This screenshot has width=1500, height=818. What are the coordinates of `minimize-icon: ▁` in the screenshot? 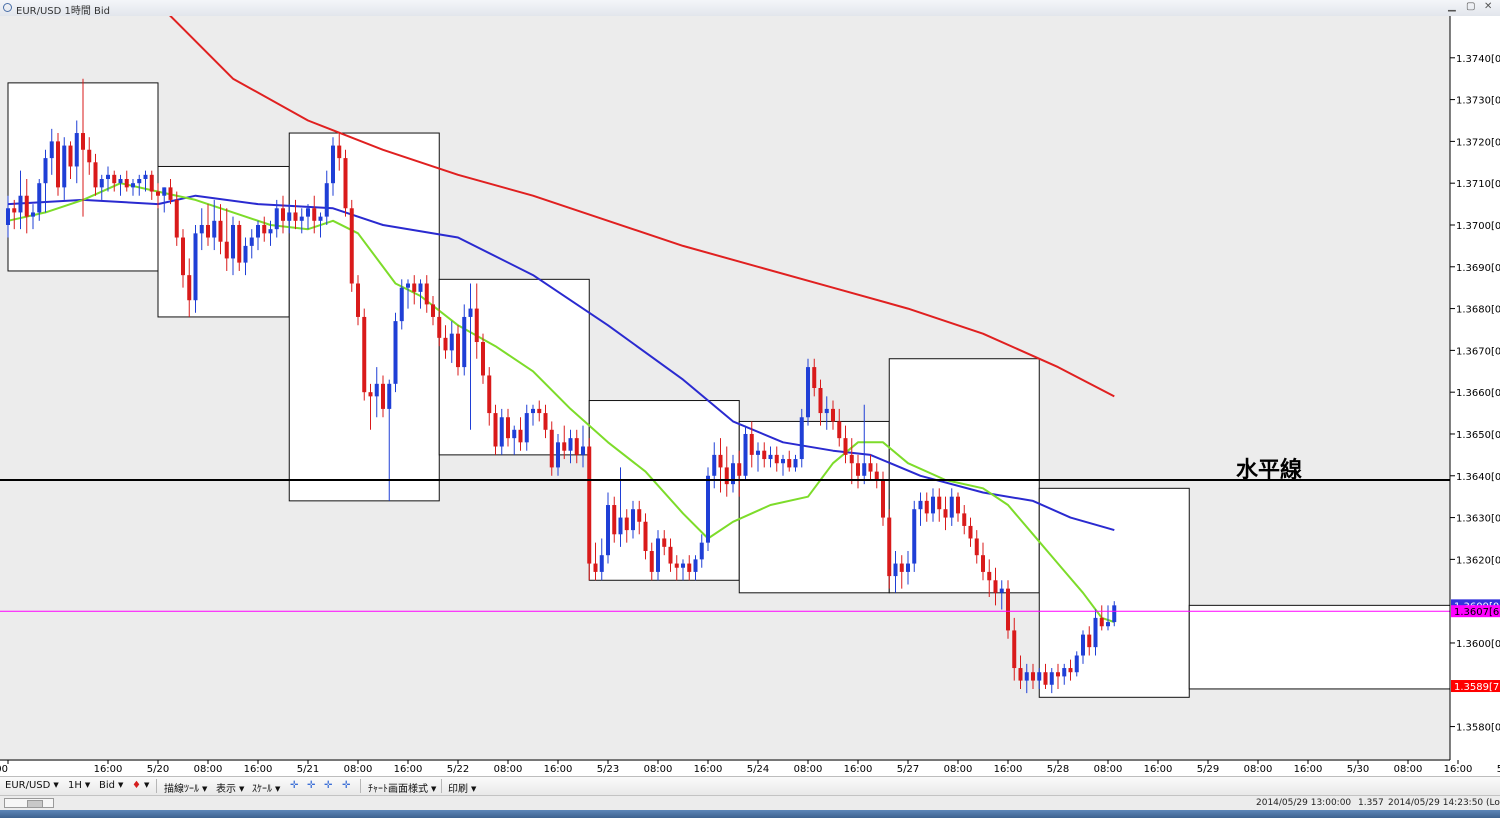 It's located at (1452, 6).